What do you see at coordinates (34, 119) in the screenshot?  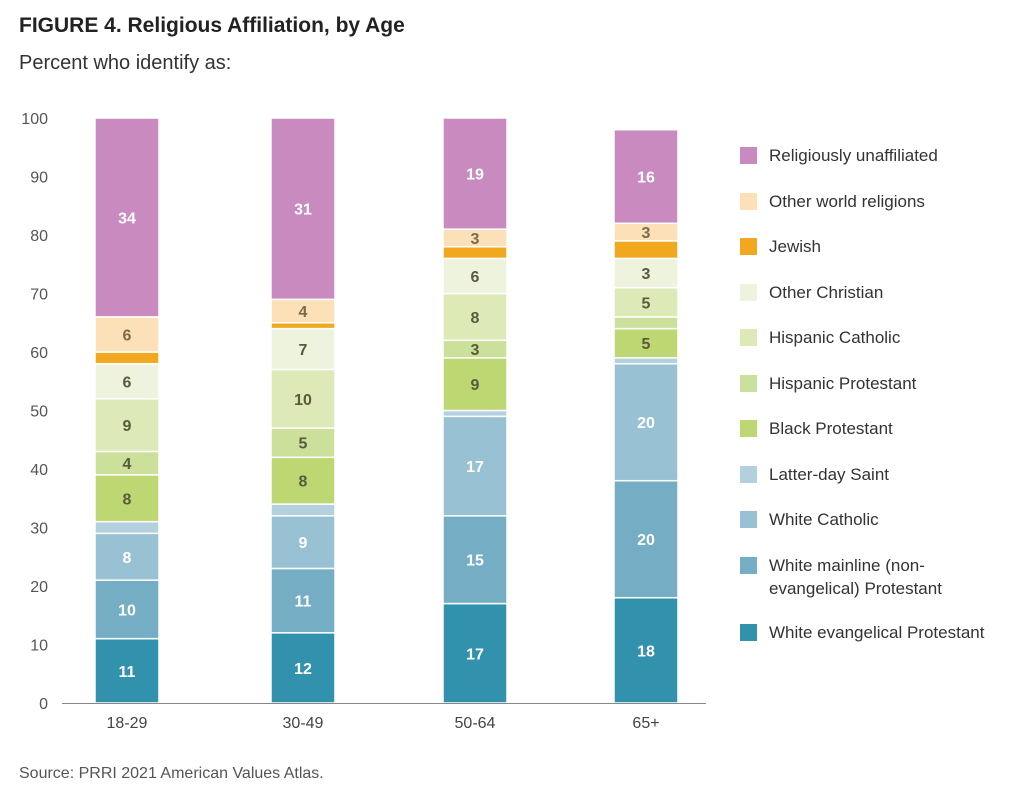 I see `y-tick-label: 100` at bounding box center [34, 119].